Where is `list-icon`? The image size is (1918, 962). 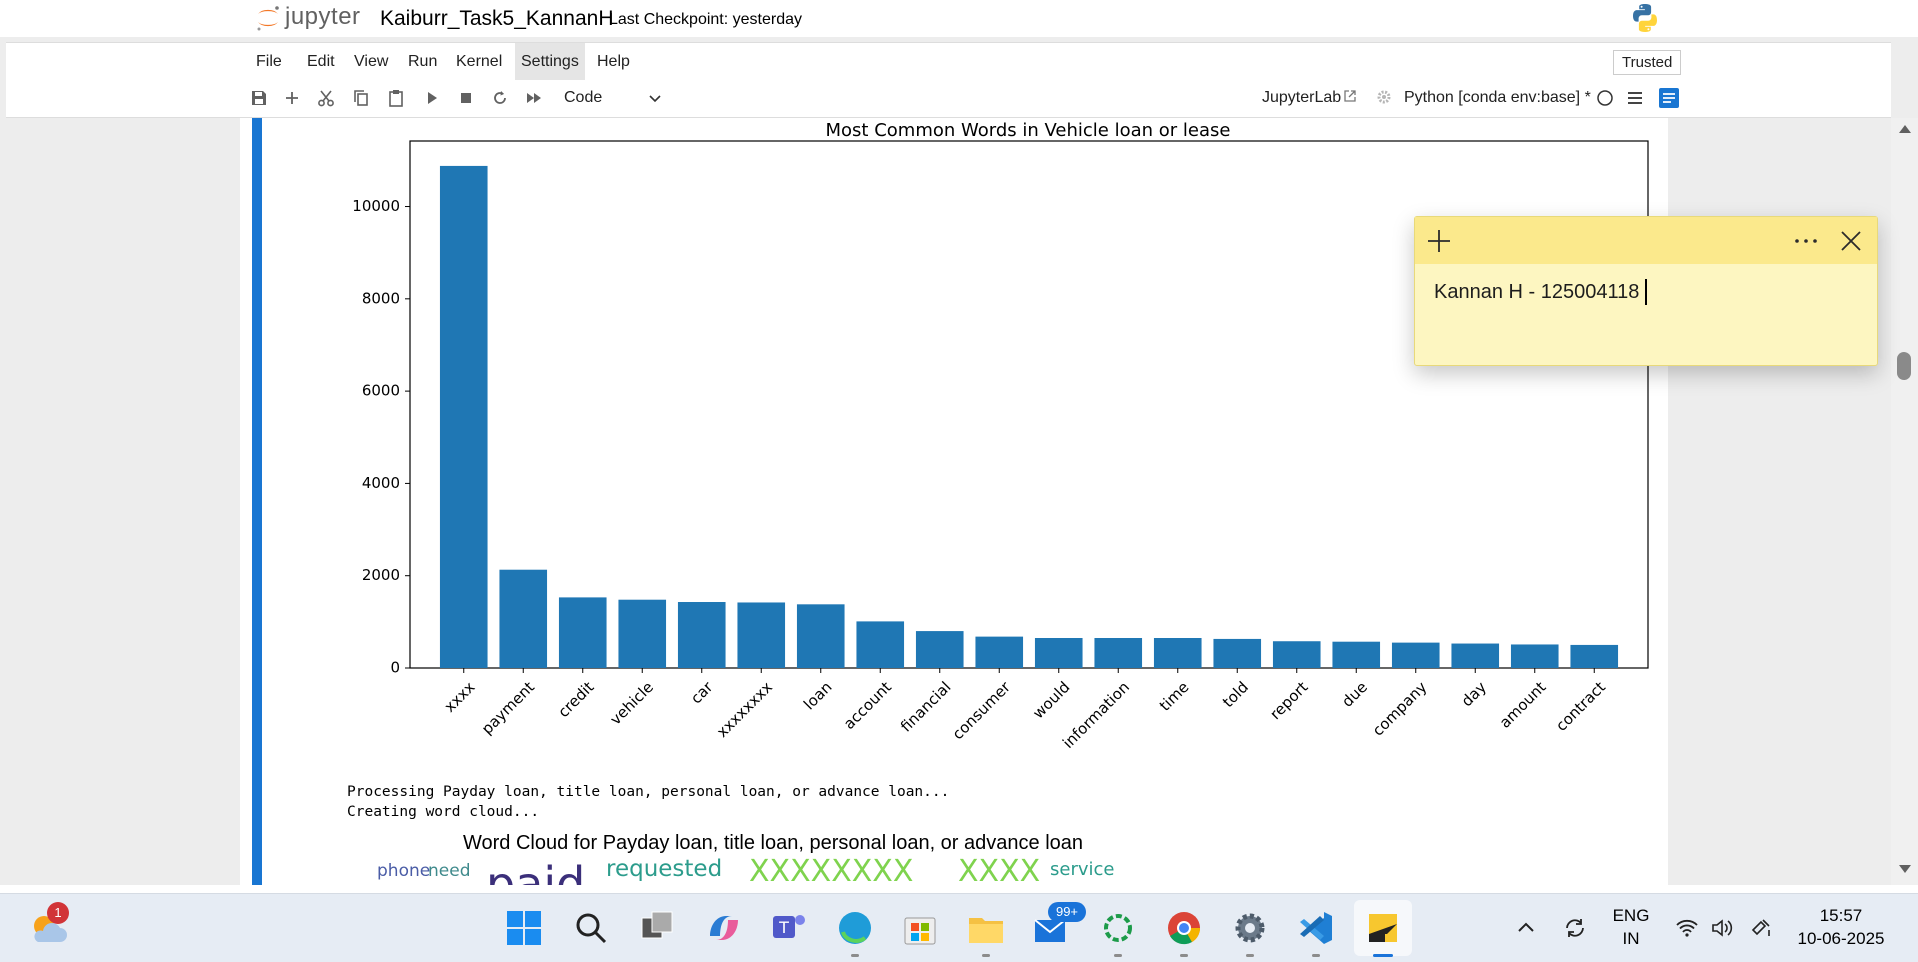
list-icon is located at coordinates (1635, 98).